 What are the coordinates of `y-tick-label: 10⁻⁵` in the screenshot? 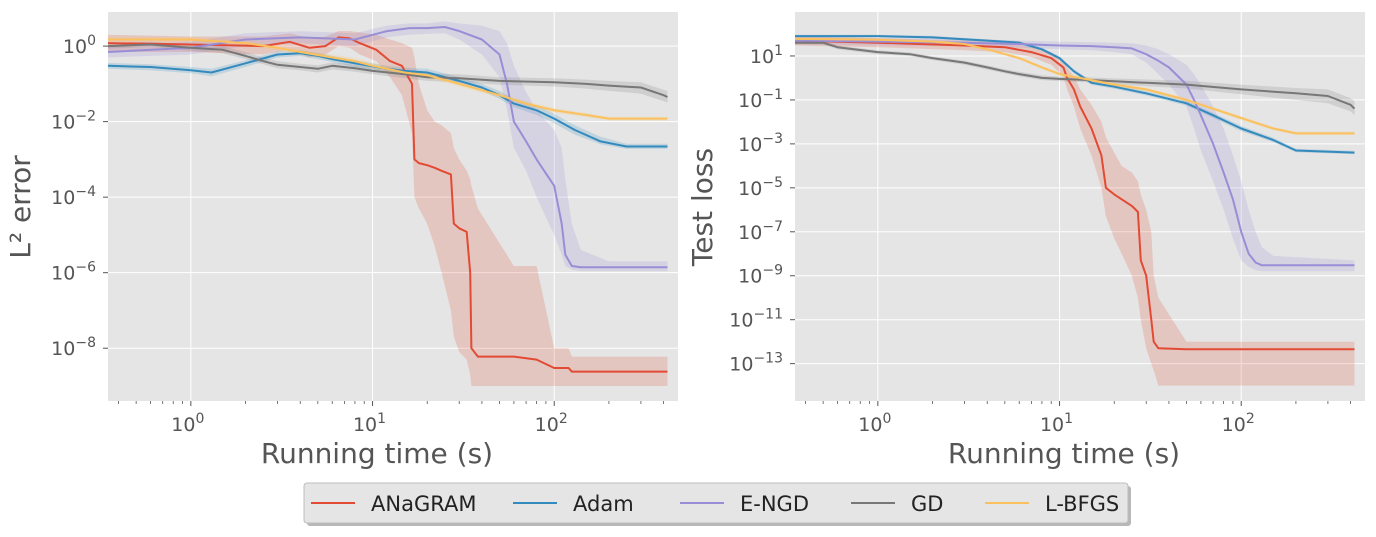 It's located at (760, 187).